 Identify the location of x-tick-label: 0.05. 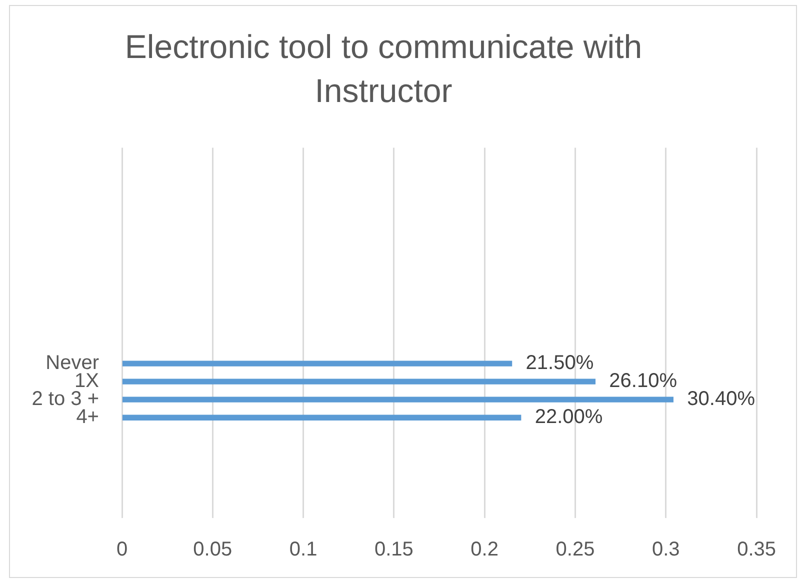
(212, 549).